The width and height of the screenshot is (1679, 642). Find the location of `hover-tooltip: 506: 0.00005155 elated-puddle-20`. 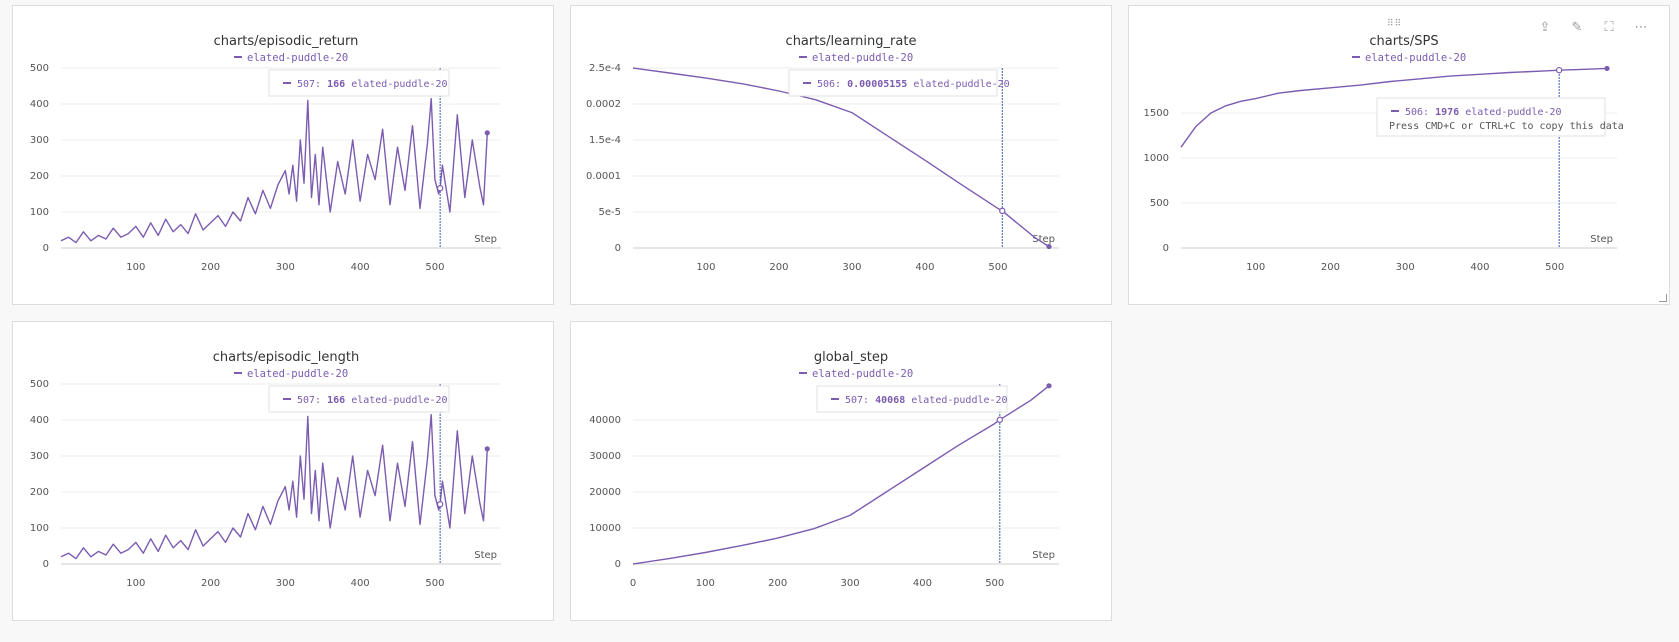

hover-tooltip: 506: 0.00005155 elated-puddle-20 is located at coordinates (899, 83).